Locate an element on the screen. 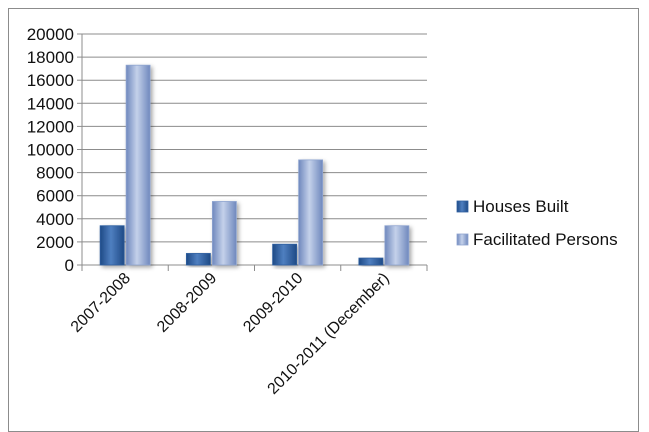 Image resolution: width=649 pixels, height=432 pixels. x-category-label: 2007-2008 is located at coordinates (101, 303).